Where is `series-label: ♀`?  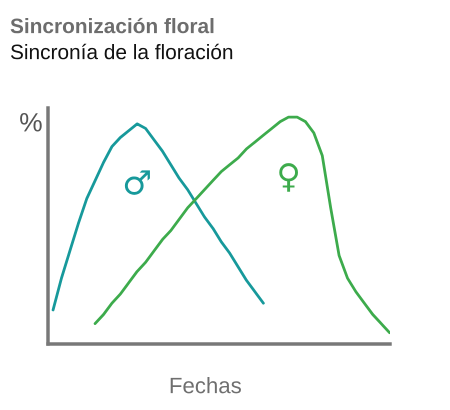
series-label: ♀ is located at coordinates (288, 177).